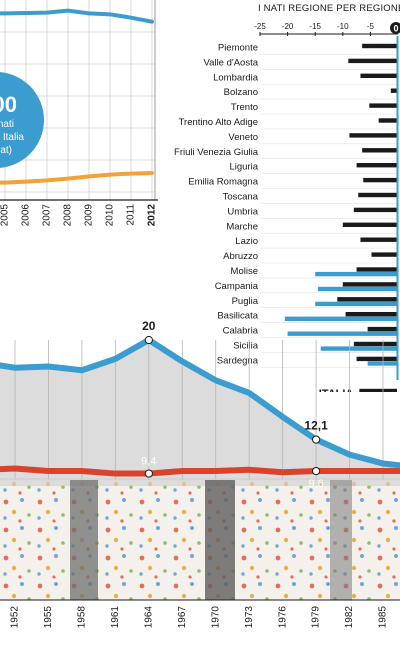 This screenshot has width=400, height=650. Describe the element at coordinates (236, 77) in the screenshot. I see `region-label: Lombardia` at that location.